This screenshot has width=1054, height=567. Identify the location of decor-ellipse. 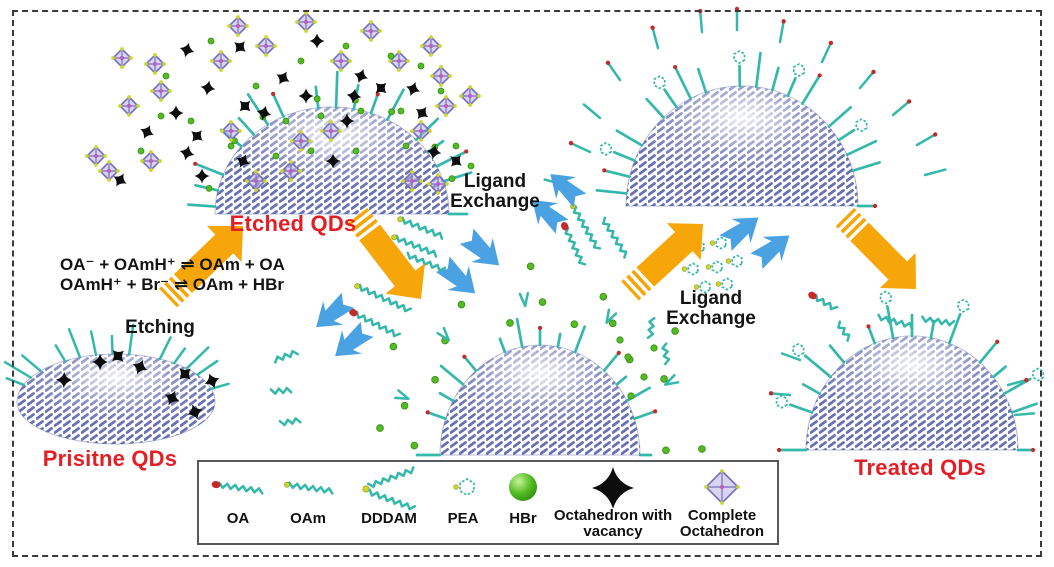
(565, 226).